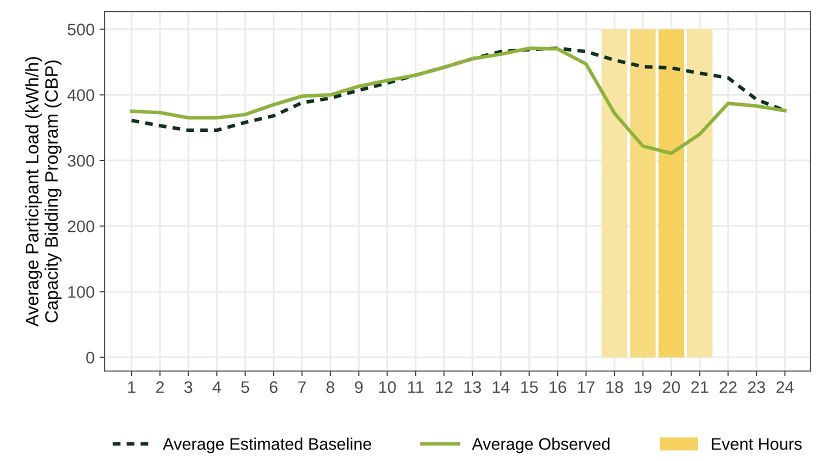 This screenshot has height=461, width=817. Describe the element at coordinates (472, 387) in the screenshot. I see `x-tick-label: 13` at that location.